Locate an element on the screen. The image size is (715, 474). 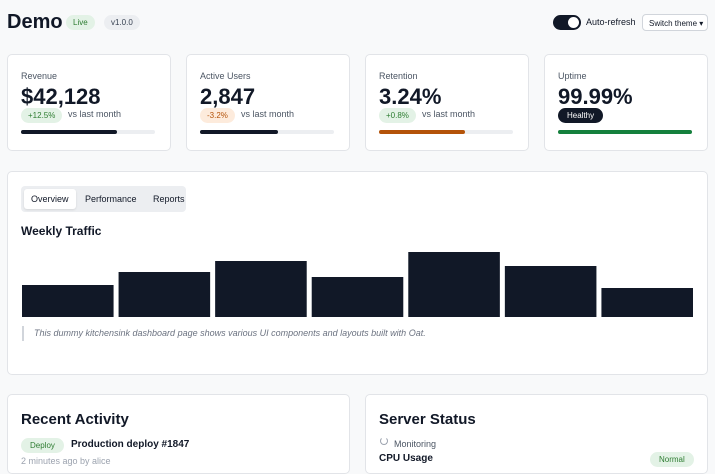
chart-title: Weekly Traffic is located at coordinates (61, 231).